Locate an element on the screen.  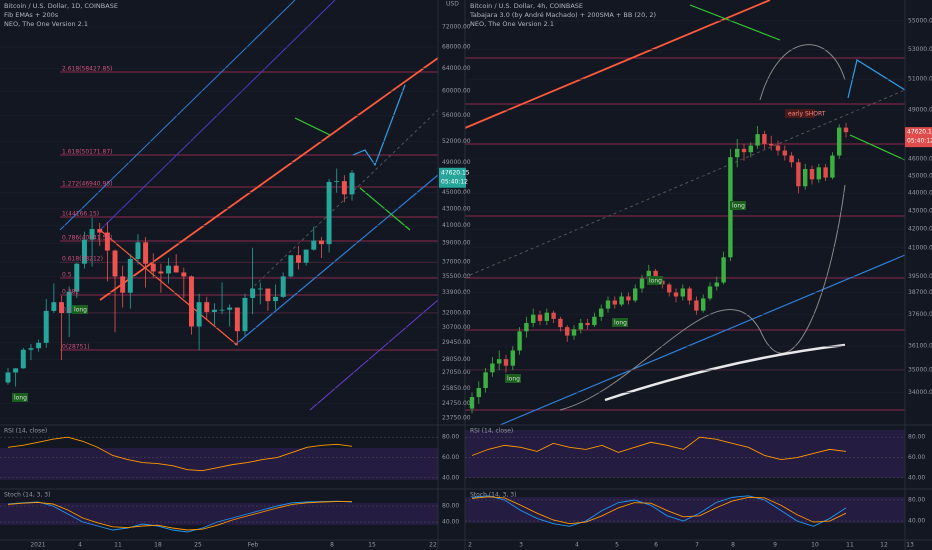
y-tick-label: 25850.00 is located at coordinates (456, 388).